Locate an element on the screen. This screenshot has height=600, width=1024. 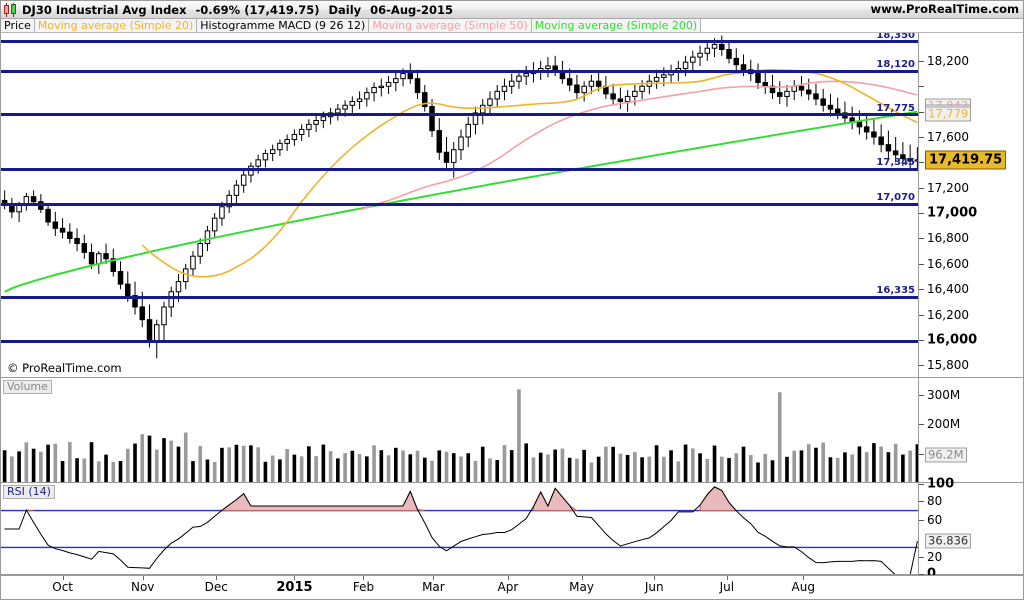
last-rsi: 36.836 is located at coordinates (948, 541).